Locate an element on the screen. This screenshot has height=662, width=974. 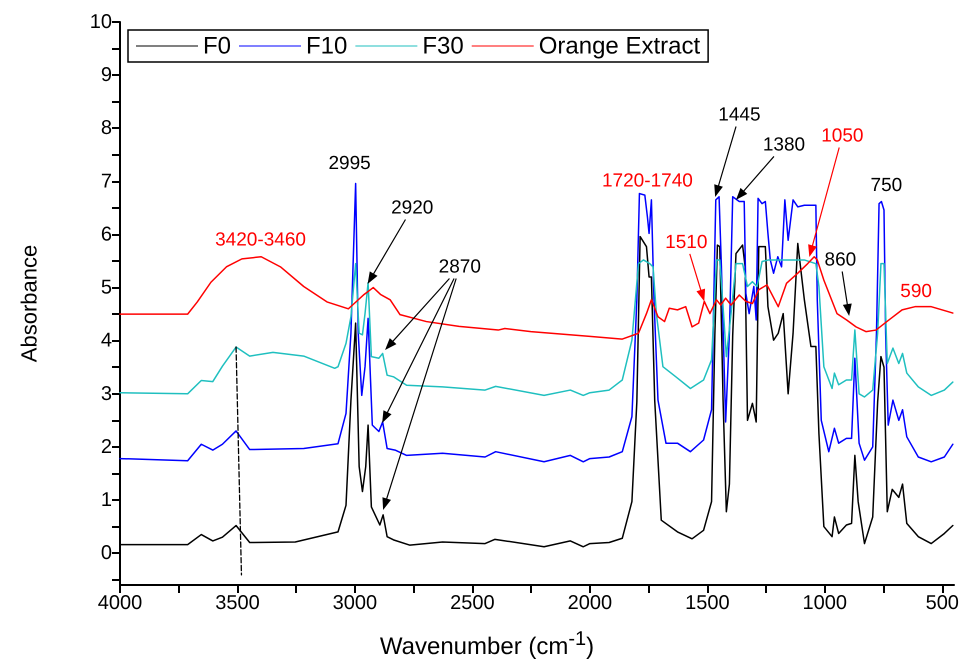
y-tick-label: 0 is located at coordinates (106, 553).